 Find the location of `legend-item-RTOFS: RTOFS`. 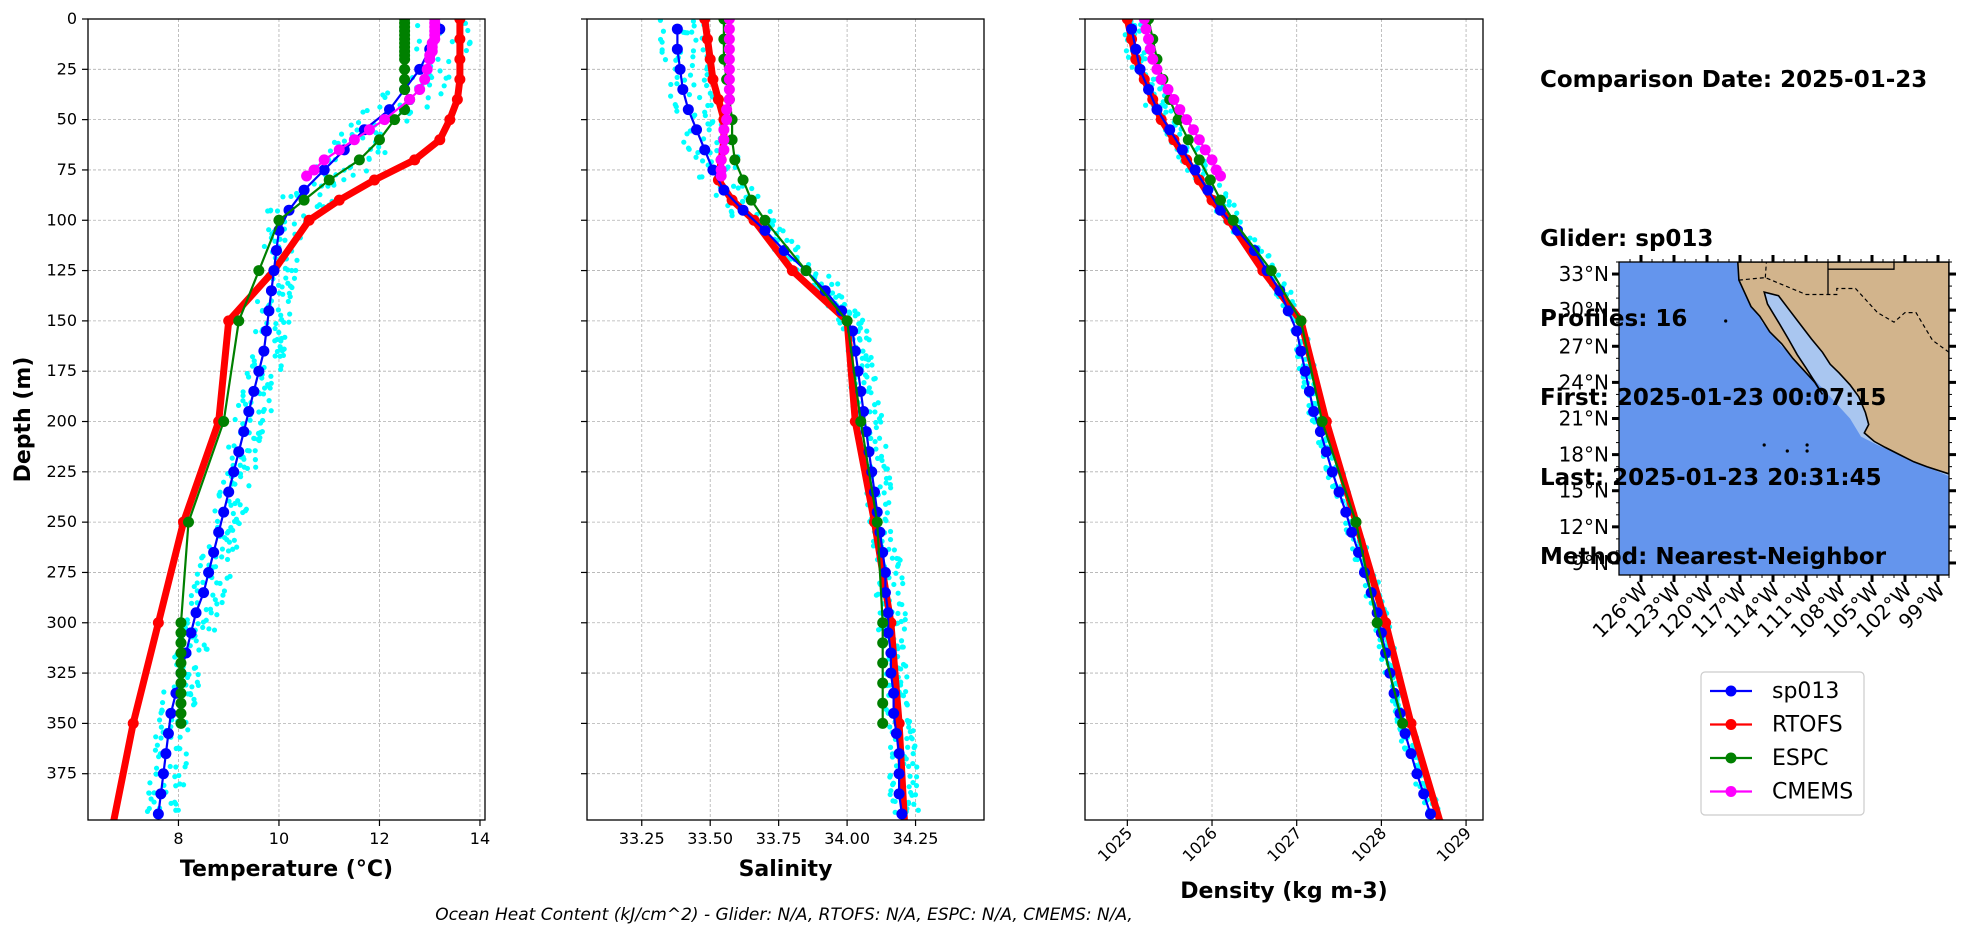

legend-item-RTOFS: RTOFS is located at coordinates (1776, 725).